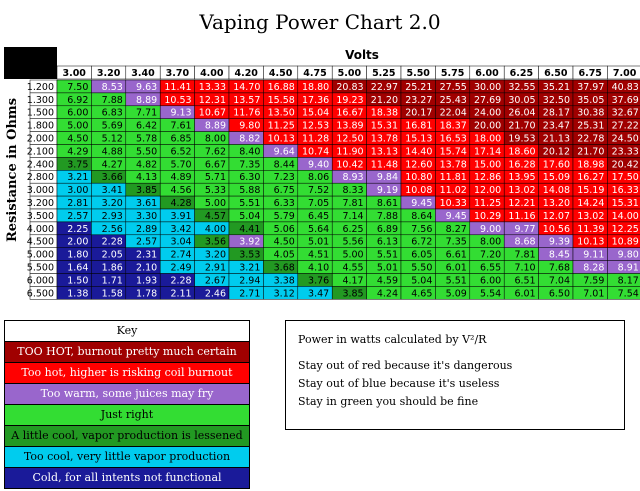  What do you see at coordinates (387, 293) in the screenshot?
I see `cell-value: 4.24` at bounding box center [387, 293].